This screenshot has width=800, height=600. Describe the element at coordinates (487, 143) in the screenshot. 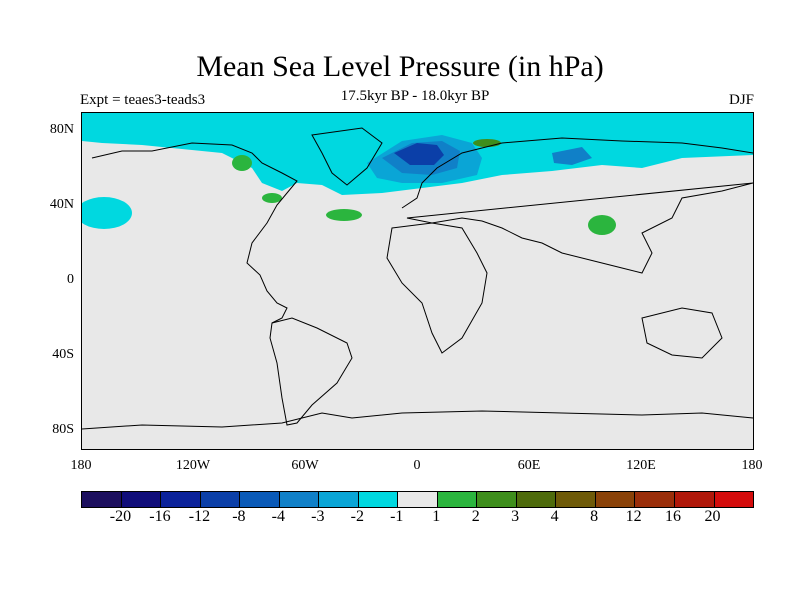

I see `barents-positive-blob` at that location.